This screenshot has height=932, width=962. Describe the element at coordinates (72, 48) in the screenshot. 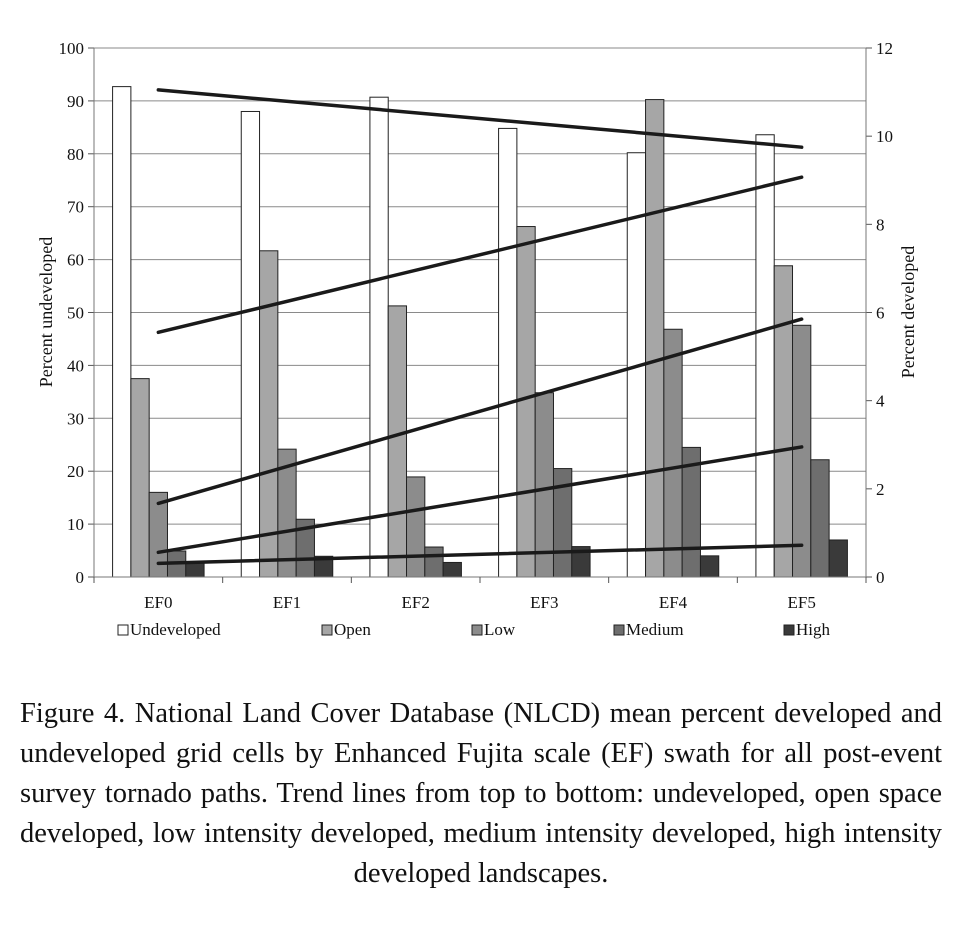

I see `left-tick-label: 100` at that location.